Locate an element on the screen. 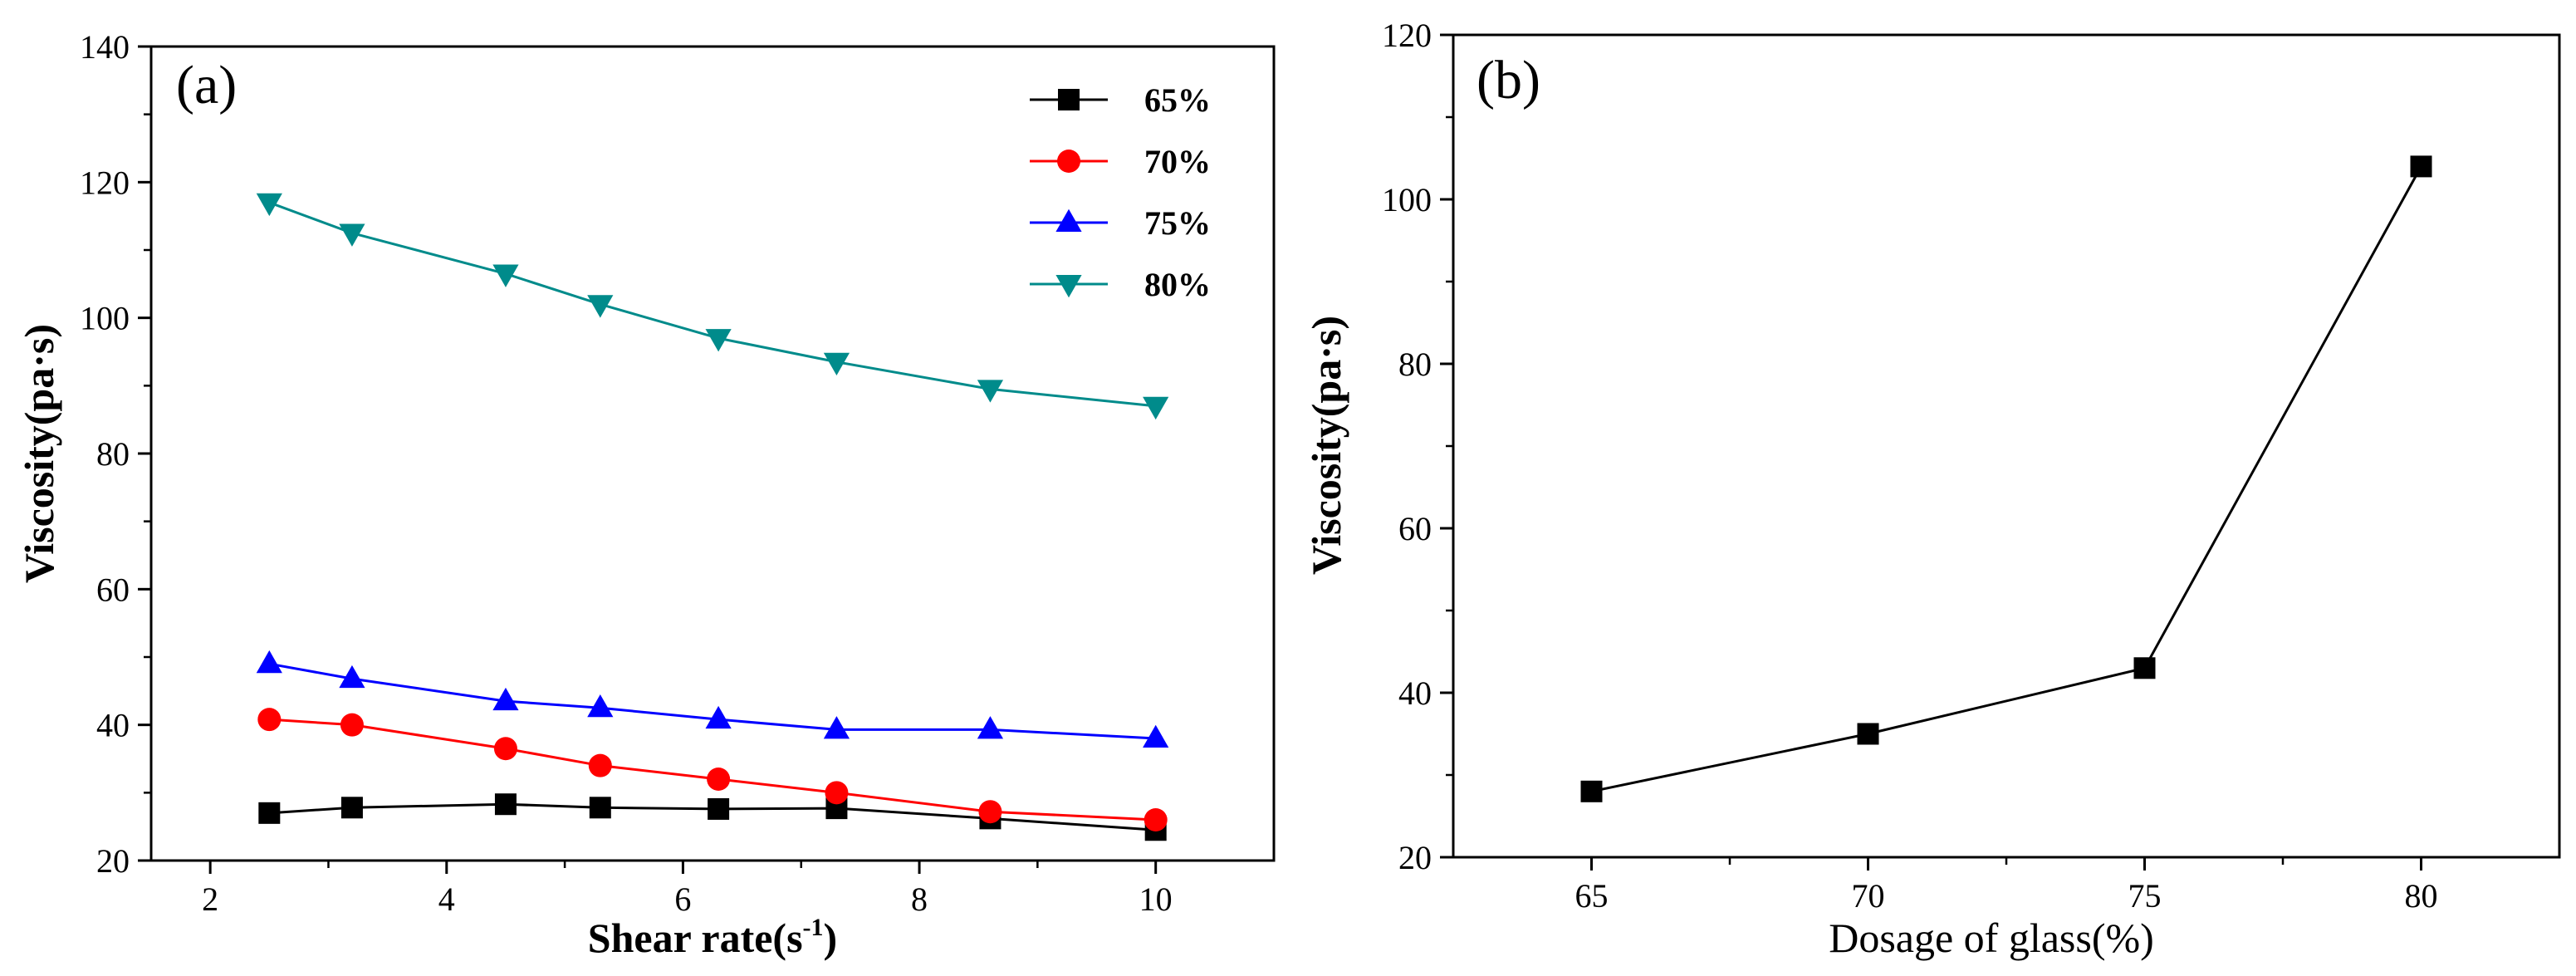 This screenshot has height=976, width=2576. panel-b-y-tick-label: 100 is located at coordinates (1407, 200).